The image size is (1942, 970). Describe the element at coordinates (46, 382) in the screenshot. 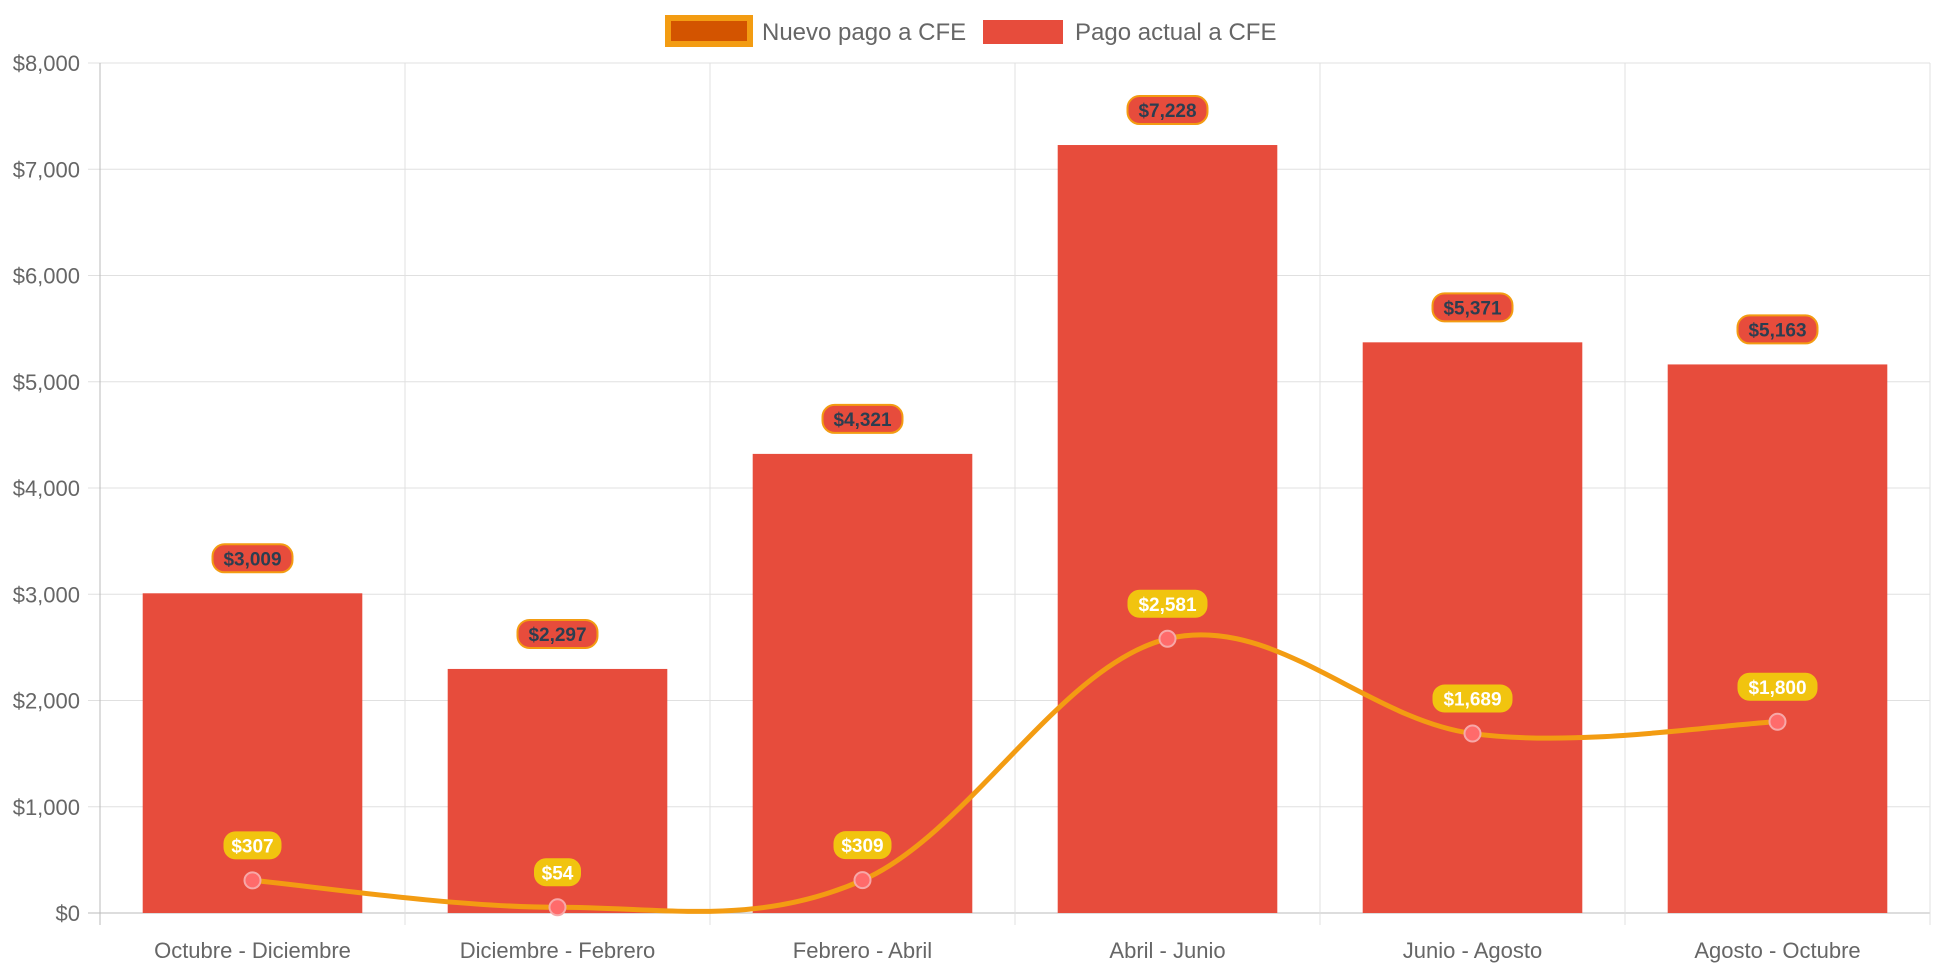

I see `y-tick-label: $5,000` at that location.